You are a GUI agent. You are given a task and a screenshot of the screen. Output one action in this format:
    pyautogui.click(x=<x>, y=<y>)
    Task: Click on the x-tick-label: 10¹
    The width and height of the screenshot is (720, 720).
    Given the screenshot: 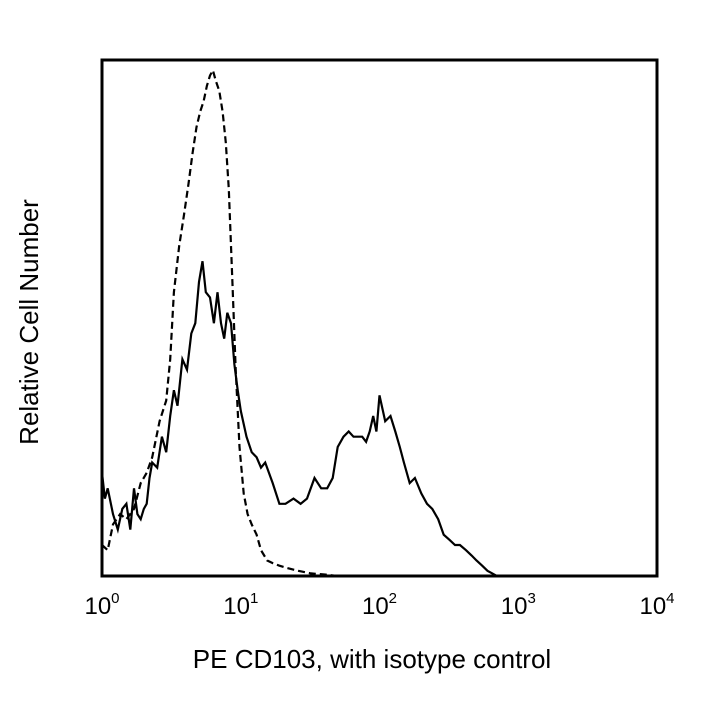 What is the action you would take?
    pyautogui.click(x=240, y=605)
    